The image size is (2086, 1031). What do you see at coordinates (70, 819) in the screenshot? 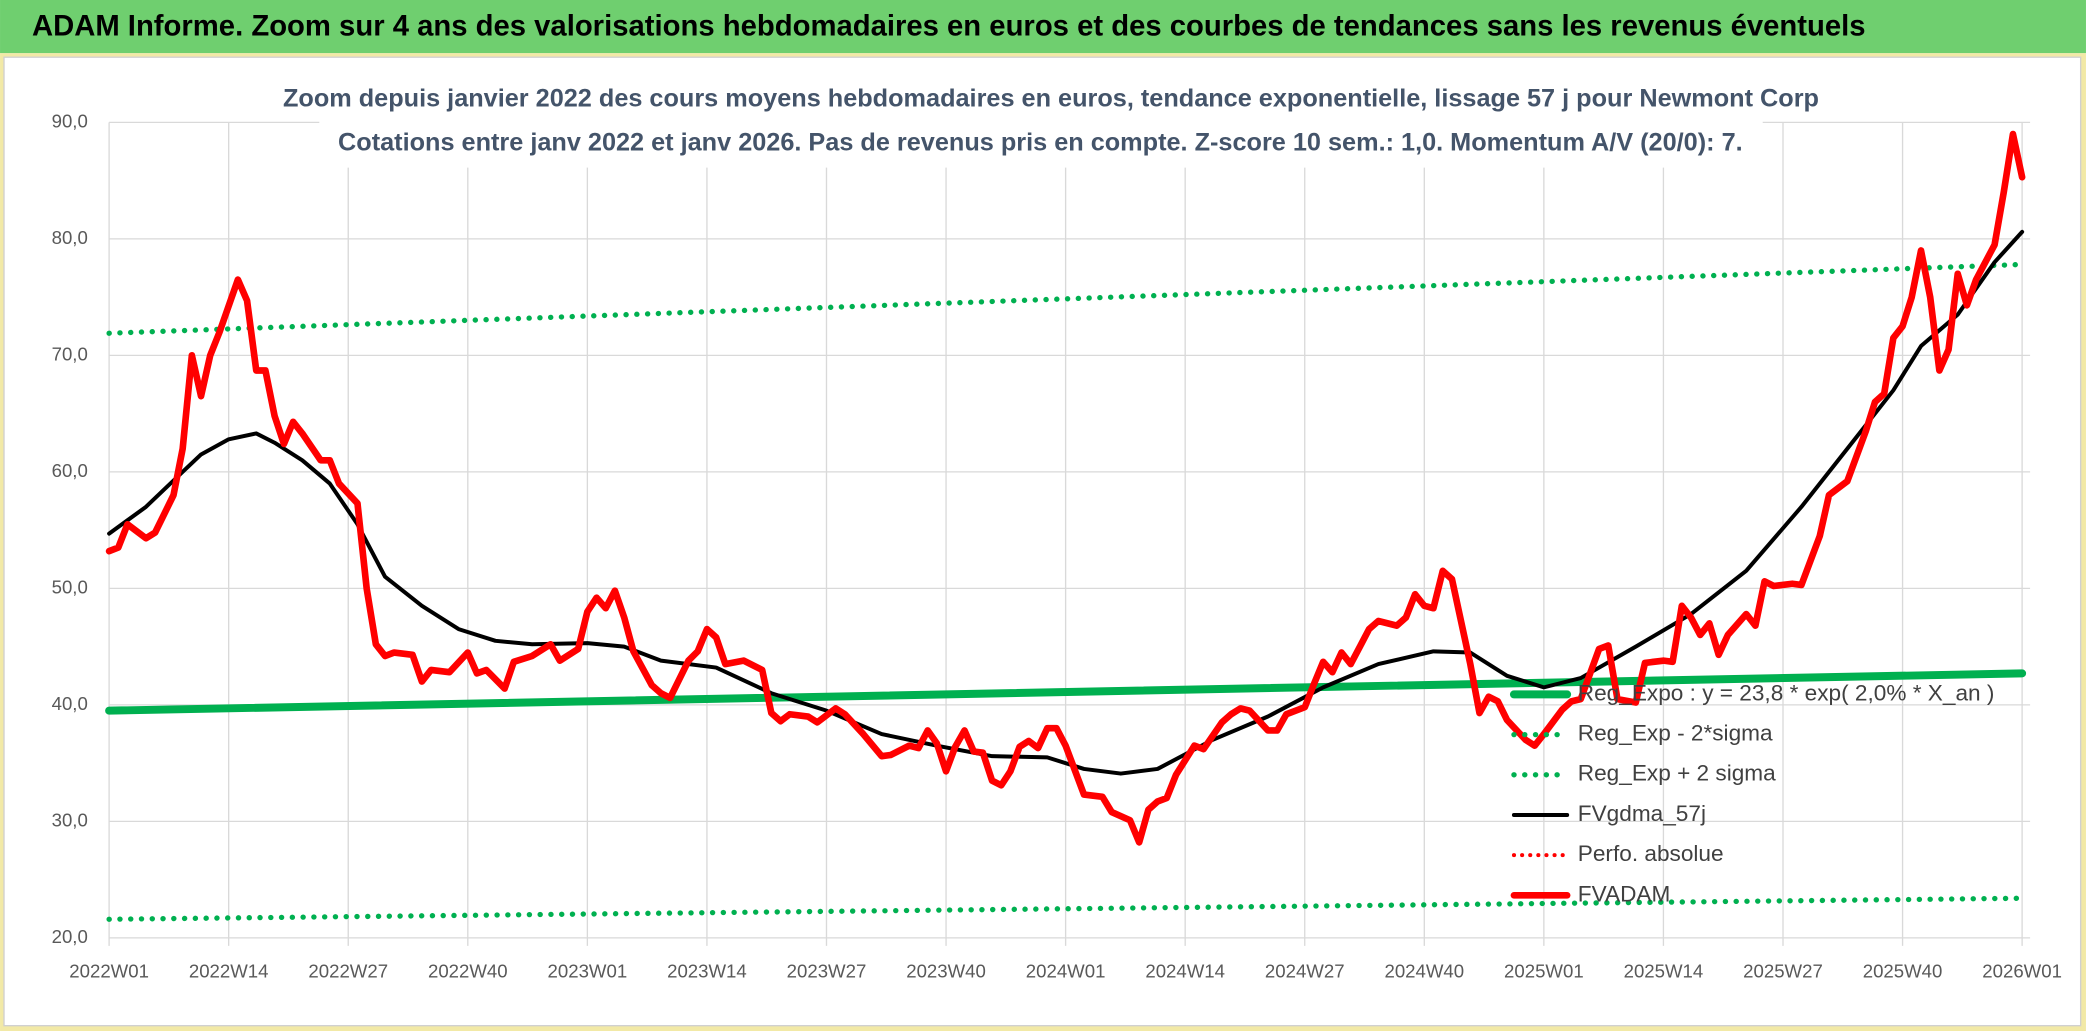
I see `y-tick-label: 30,0` at bounding box center [70, 819].